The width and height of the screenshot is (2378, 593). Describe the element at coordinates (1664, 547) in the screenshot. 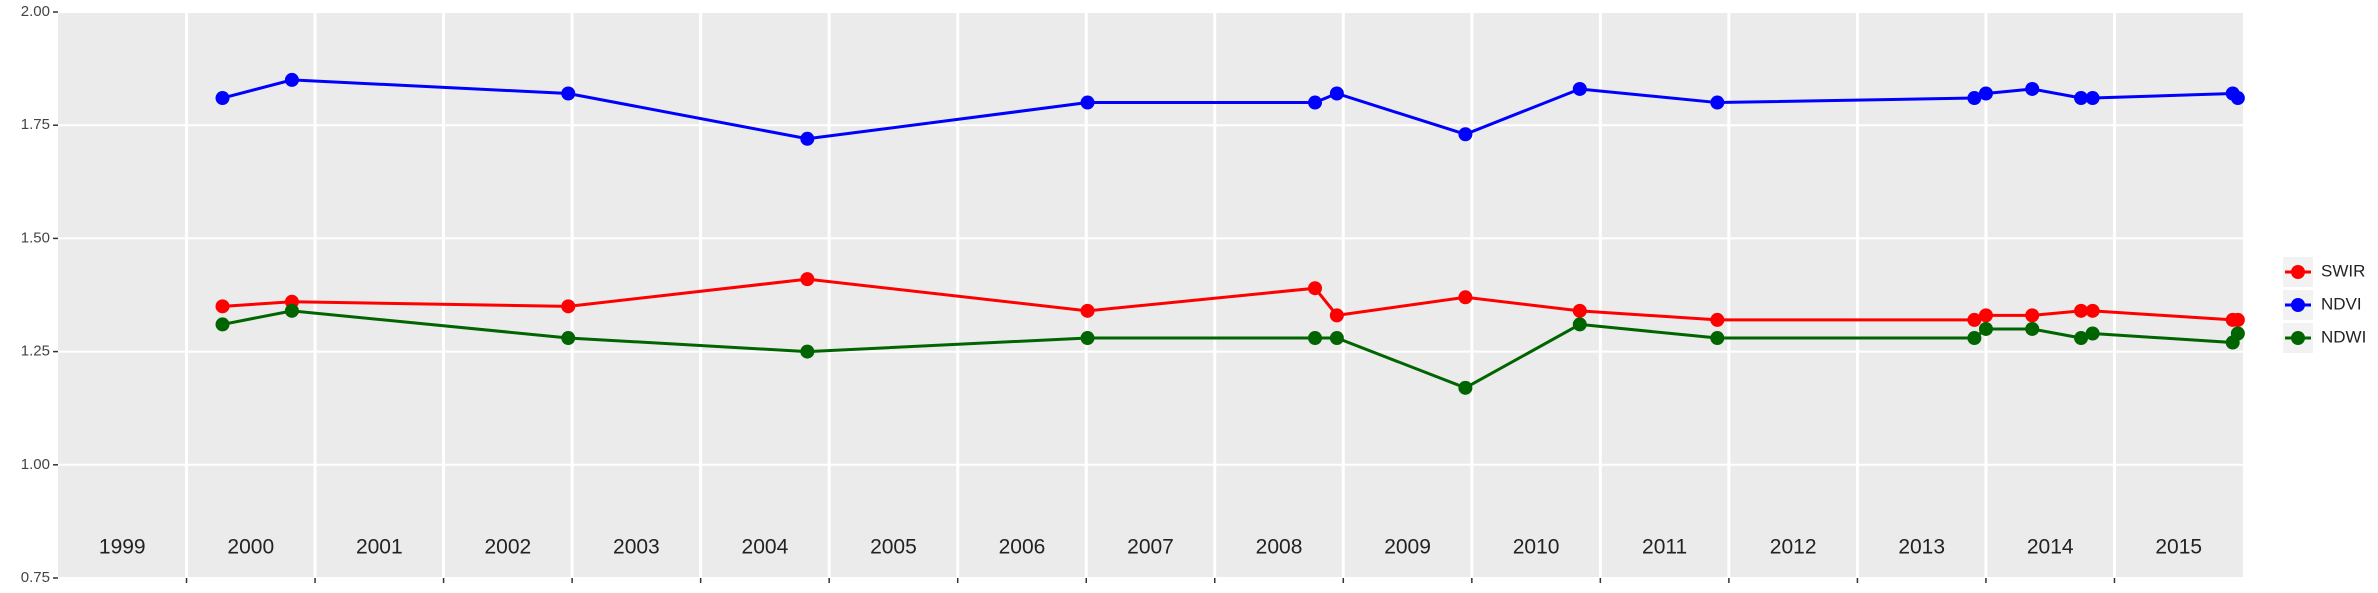

I see `x-tick-label: 2011` at that location.